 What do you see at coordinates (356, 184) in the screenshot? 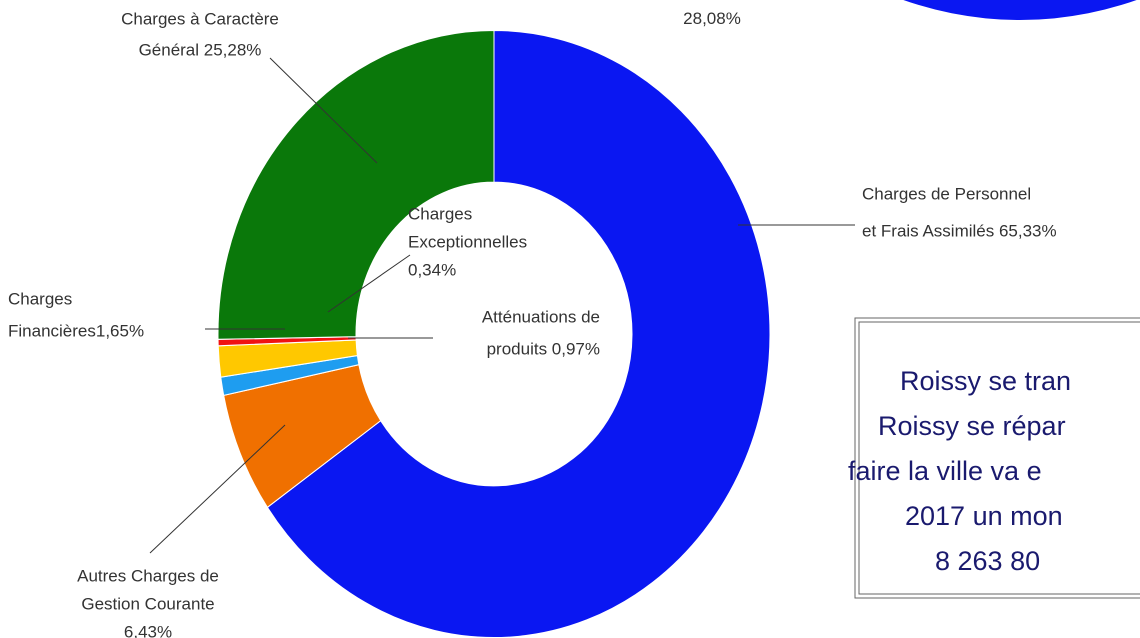
I see `donut-slice` at bounding box center [356, 184].